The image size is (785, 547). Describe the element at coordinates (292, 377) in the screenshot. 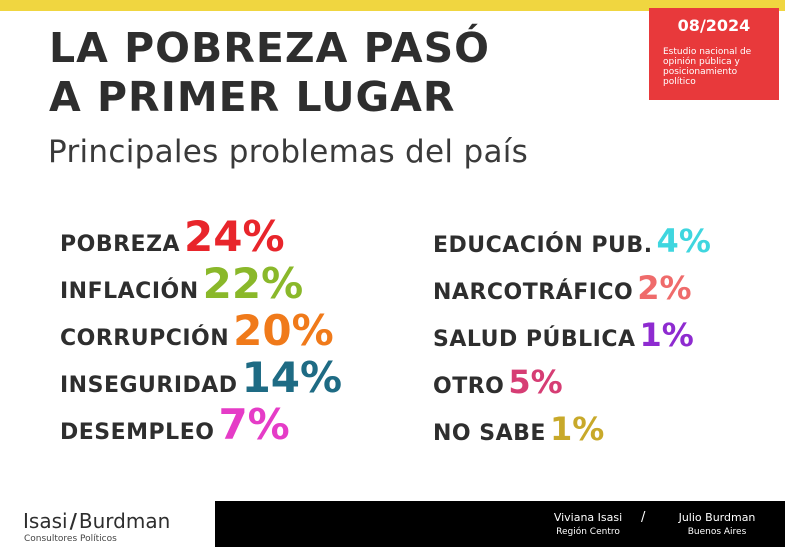

I see `problem-percent: 14%` at that location.